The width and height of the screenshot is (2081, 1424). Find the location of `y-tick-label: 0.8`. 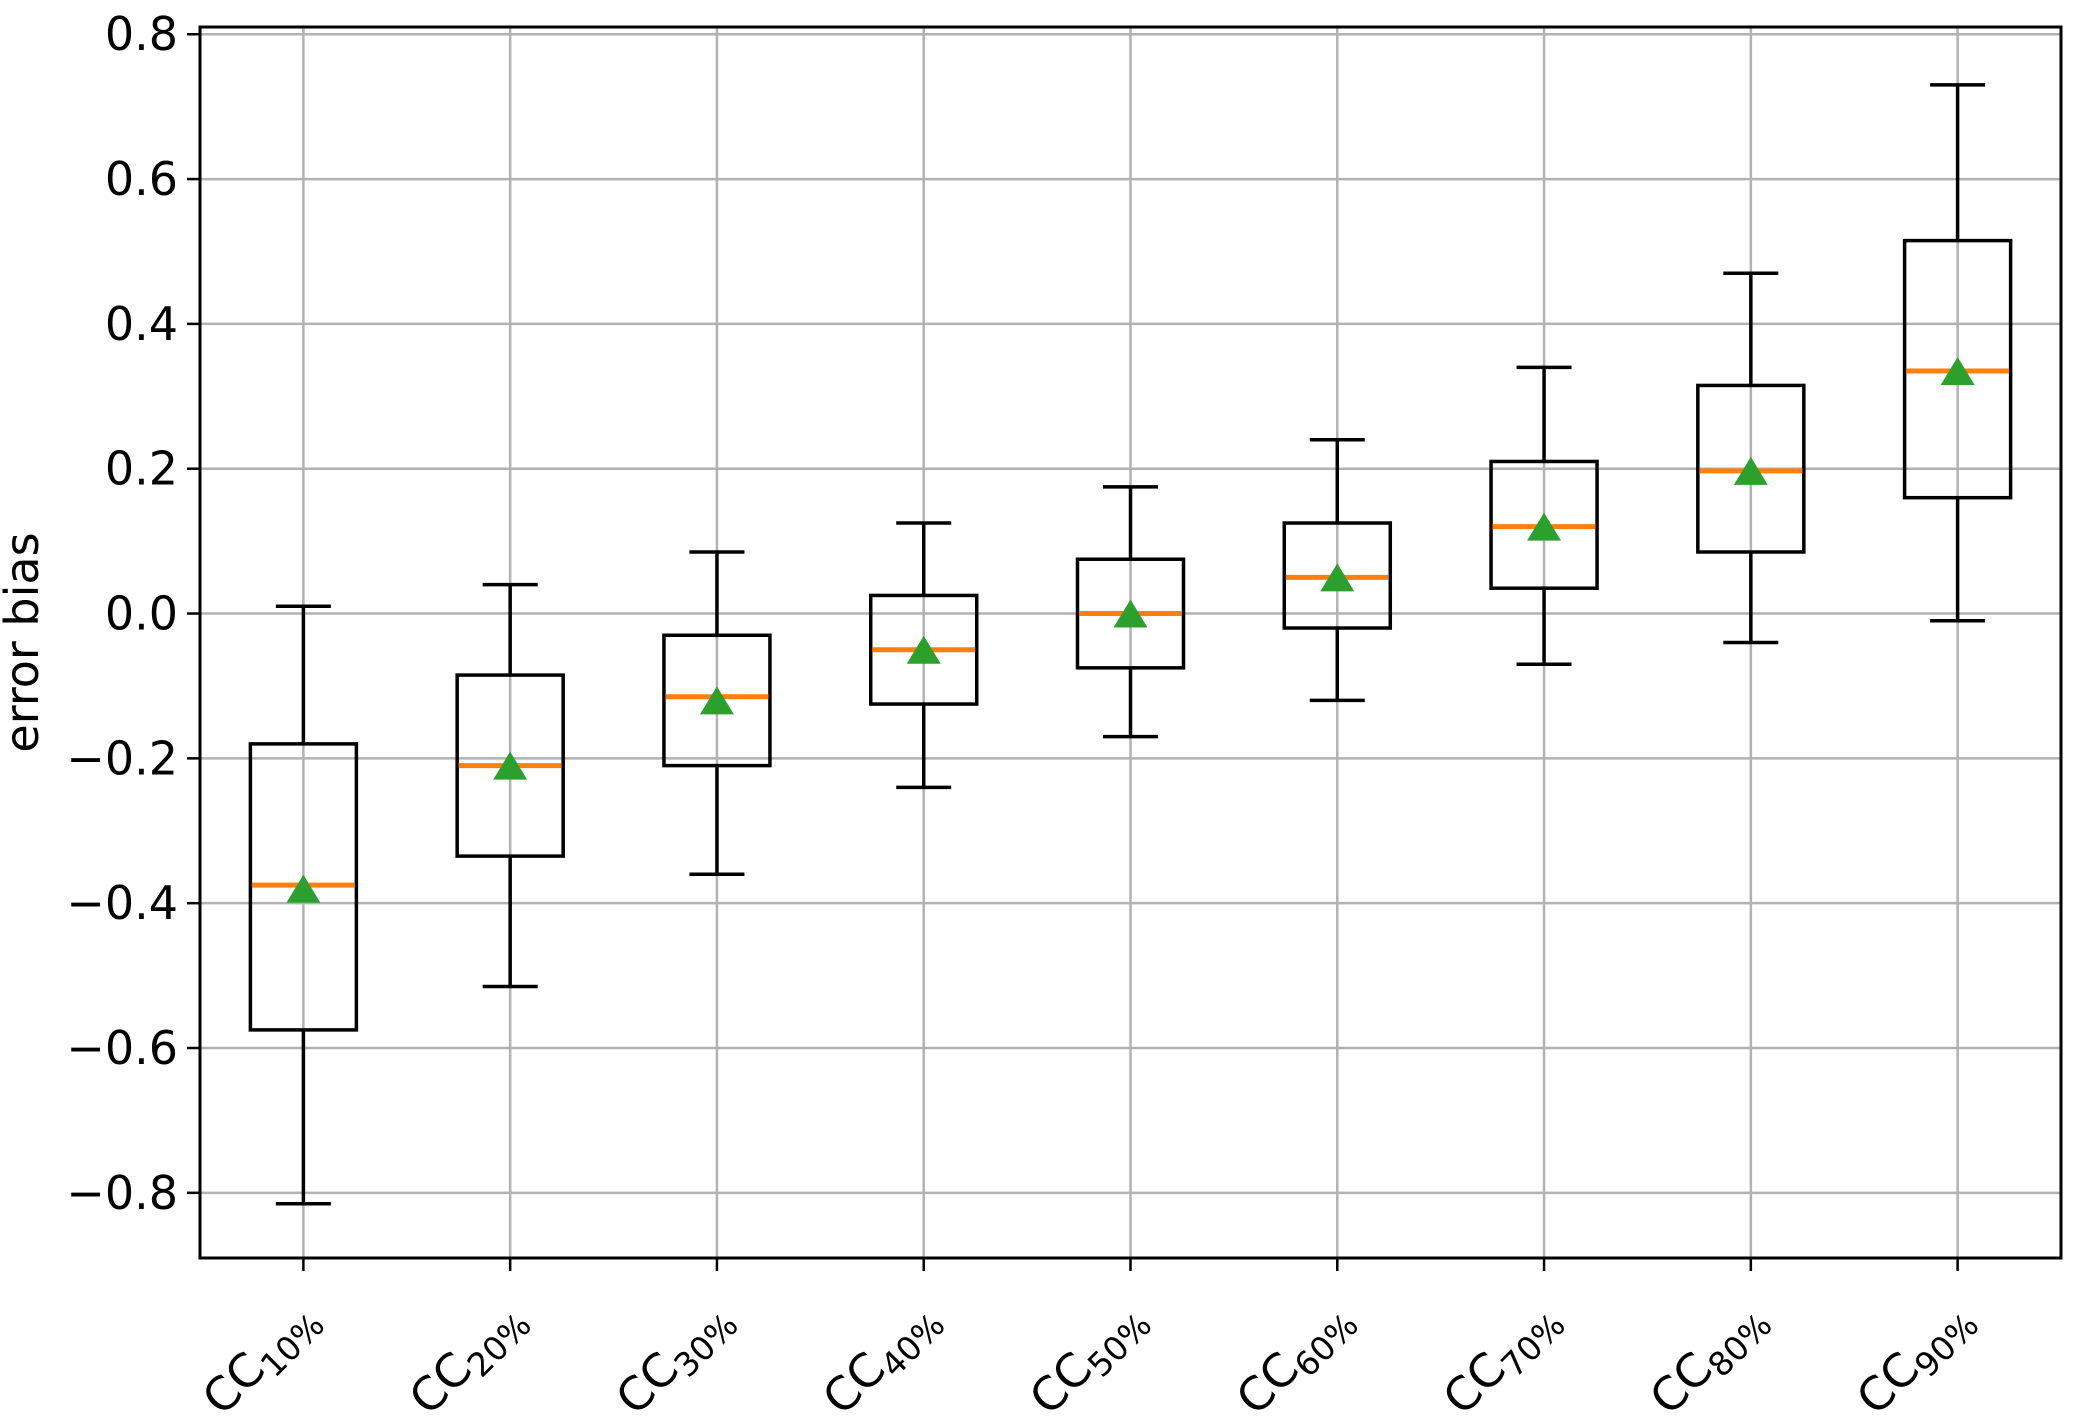

y-tick-label: 0.8 is located at coordinates (141, 34).